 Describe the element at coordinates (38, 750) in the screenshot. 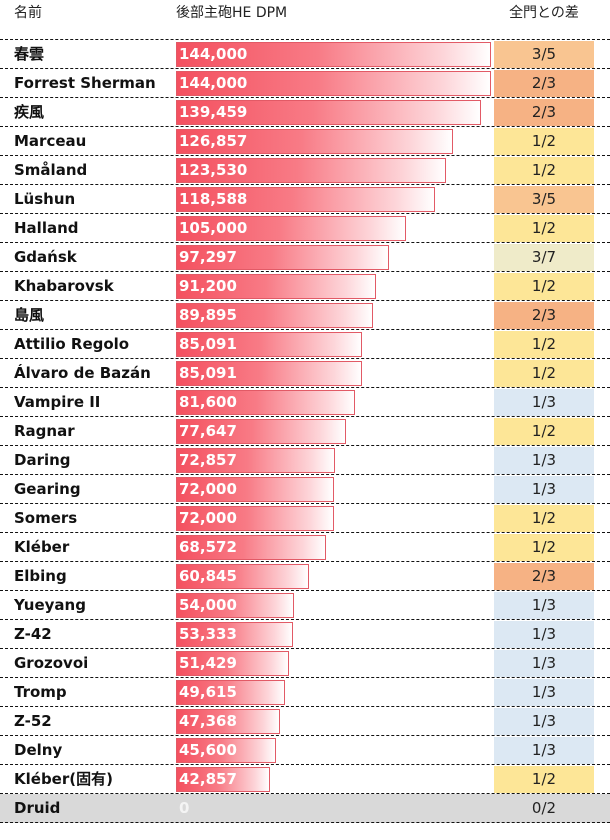

I see `ship-name: Delny` at that location.